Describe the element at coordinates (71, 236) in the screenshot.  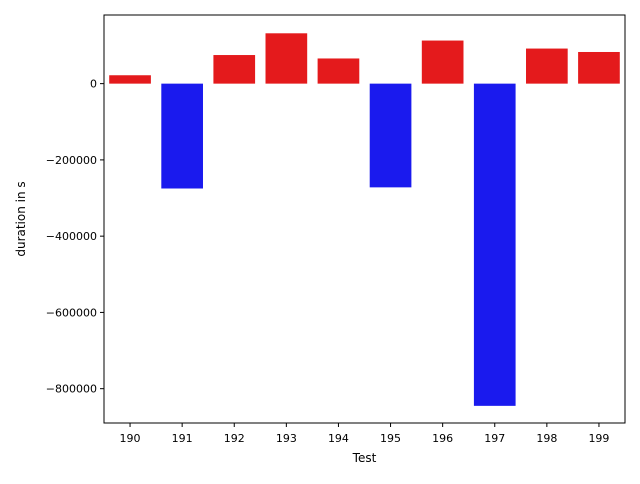
I see `y-tick-label: −400000` at that location.